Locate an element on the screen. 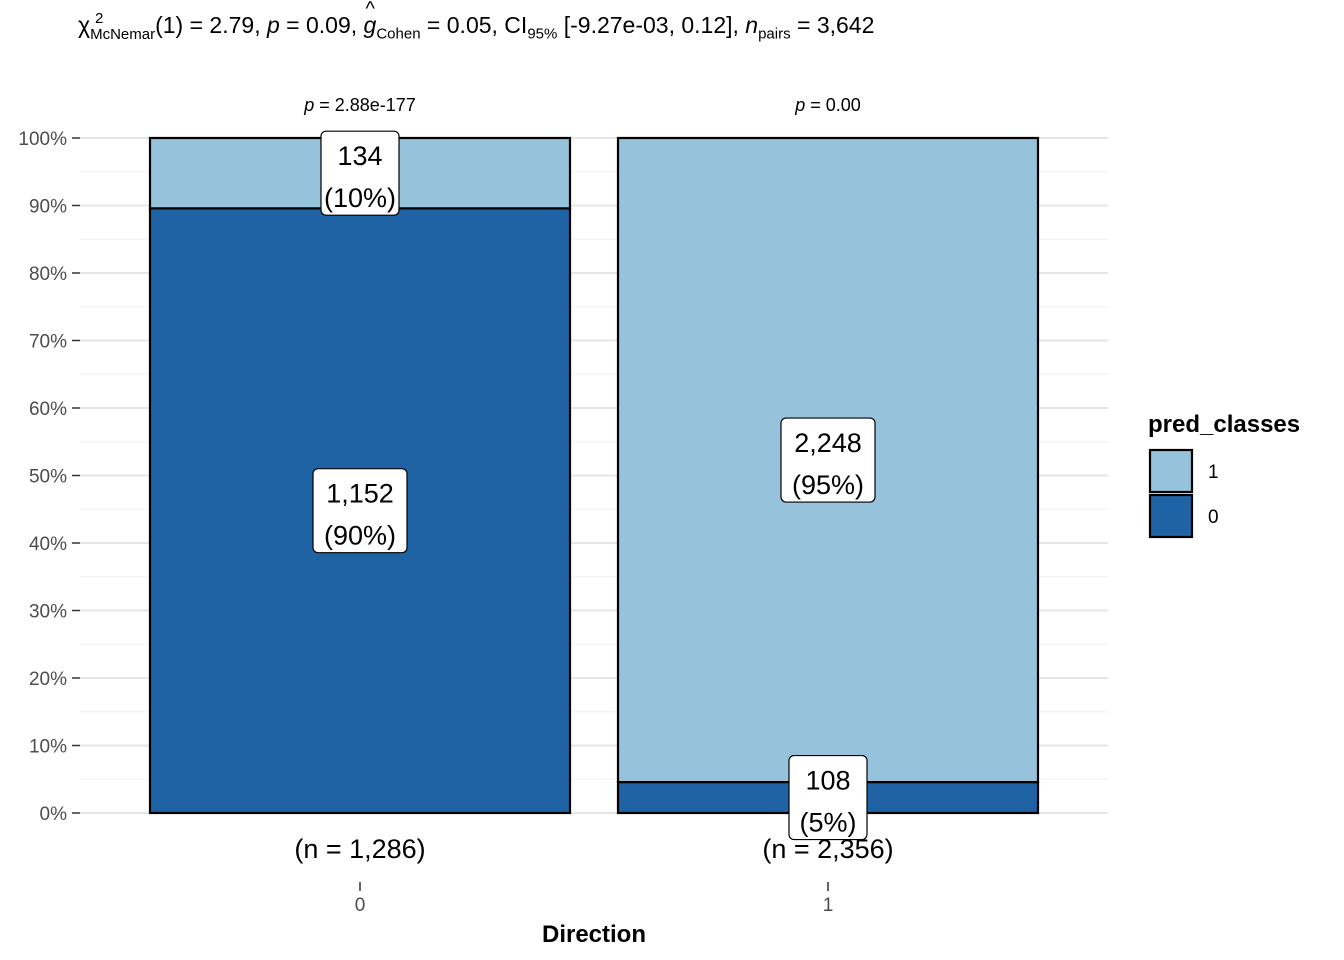 The image size is (1344, 960). n-symbol: n is located at coordinates (752, 25).